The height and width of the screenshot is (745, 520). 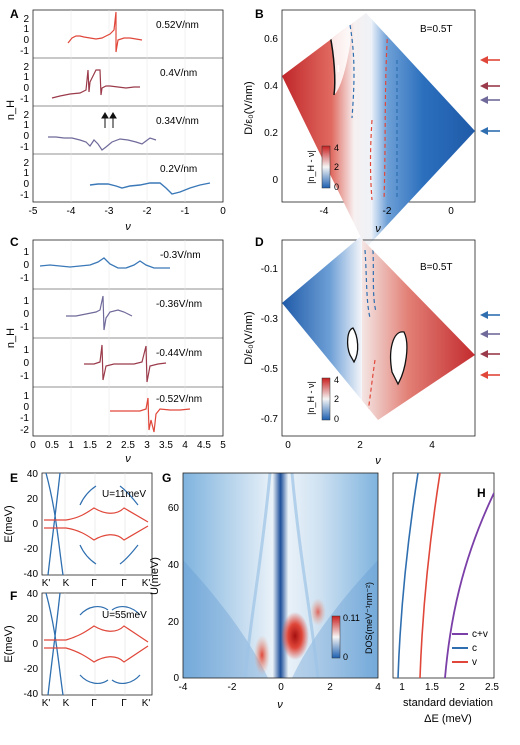 What do you see at coordinates (430, 575) in the screenshot?
I see `h-curve-v` at bounding box center [430, 575].